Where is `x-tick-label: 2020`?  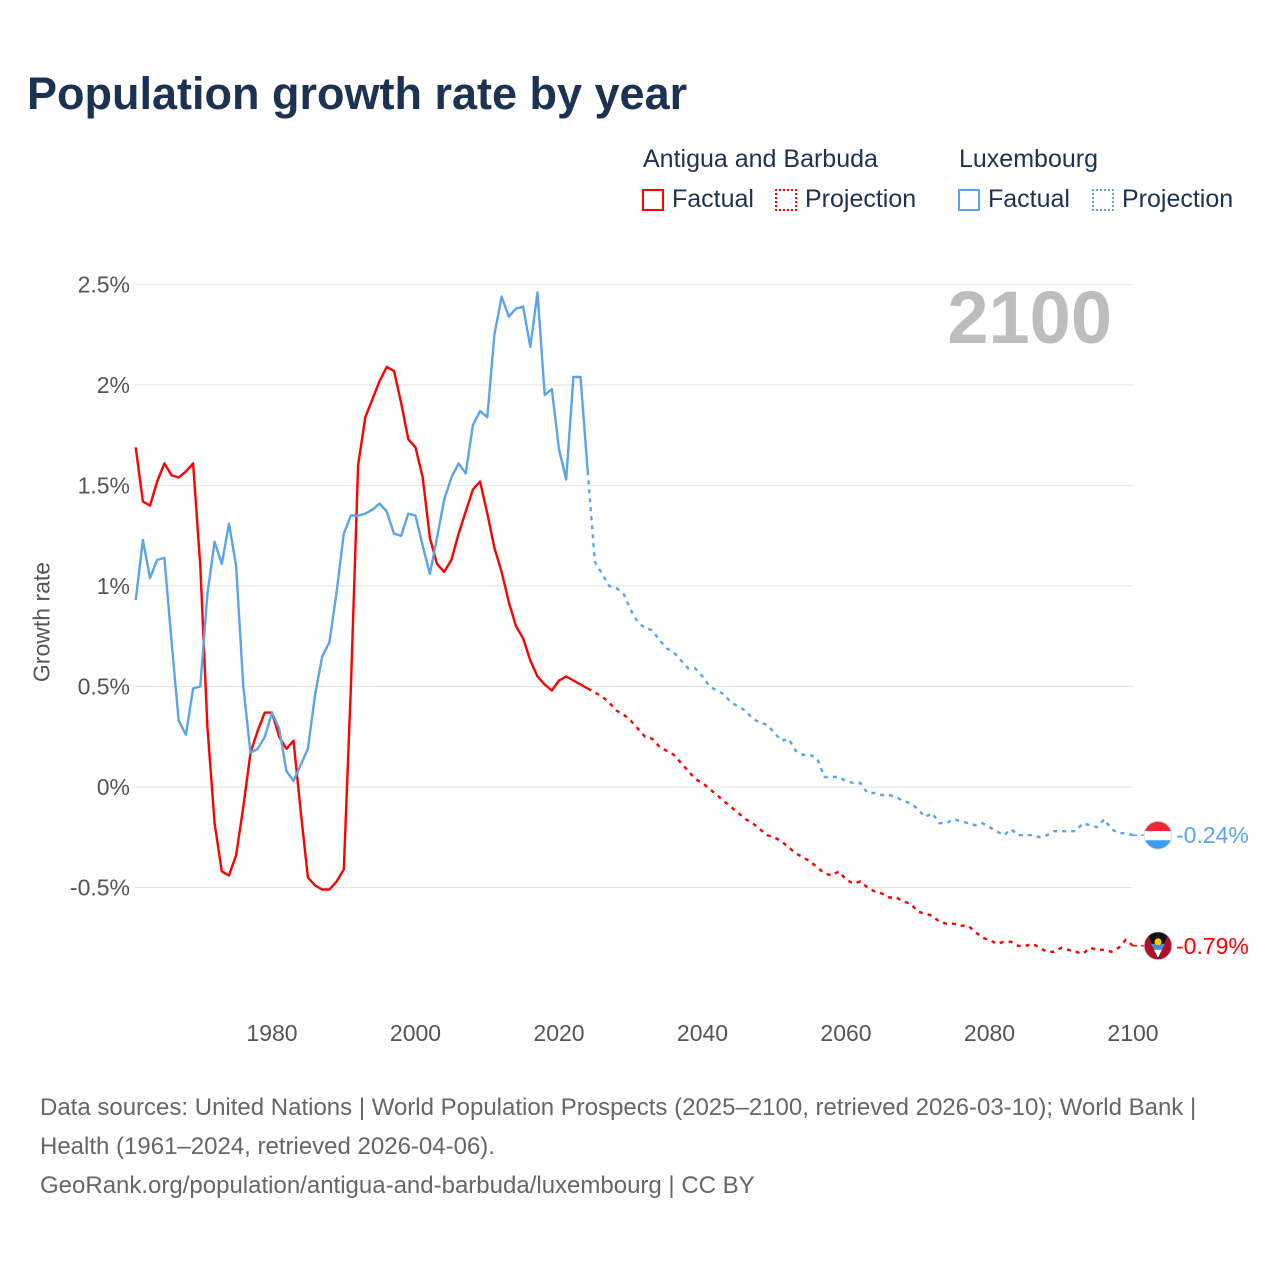 x-tick-label: 2020 is located at coordinates (558, 1033).